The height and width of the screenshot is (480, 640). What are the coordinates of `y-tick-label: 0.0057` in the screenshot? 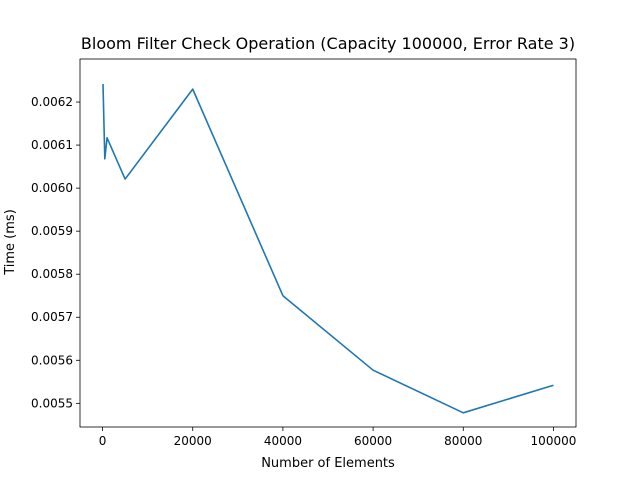 It's located at (52, 317).